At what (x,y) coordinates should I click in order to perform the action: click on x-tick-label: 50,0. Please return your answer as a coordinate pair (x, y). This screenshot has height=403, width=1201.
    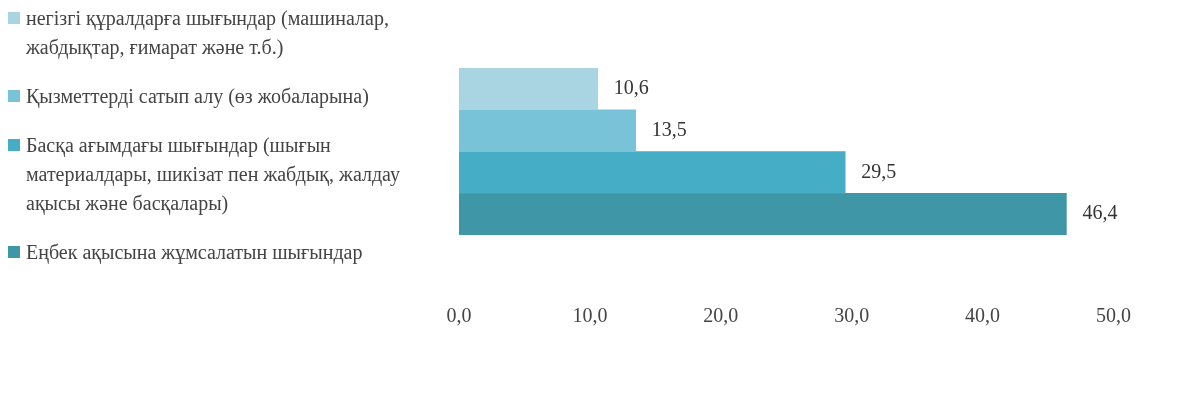
    Looking at the image, I should click on (1113, 315).